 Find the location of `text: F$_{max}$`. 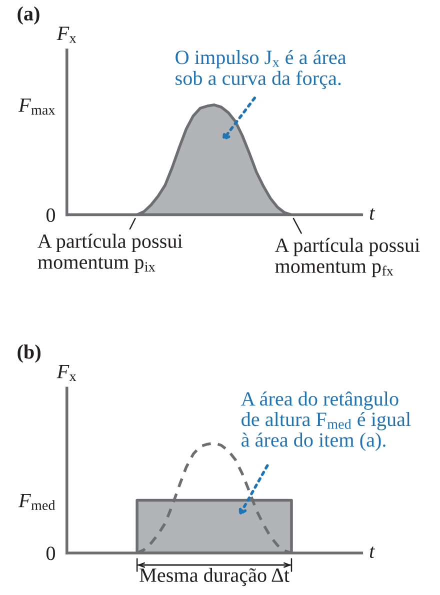

text: F$_{max}$ is located at coordinates (37, 106).